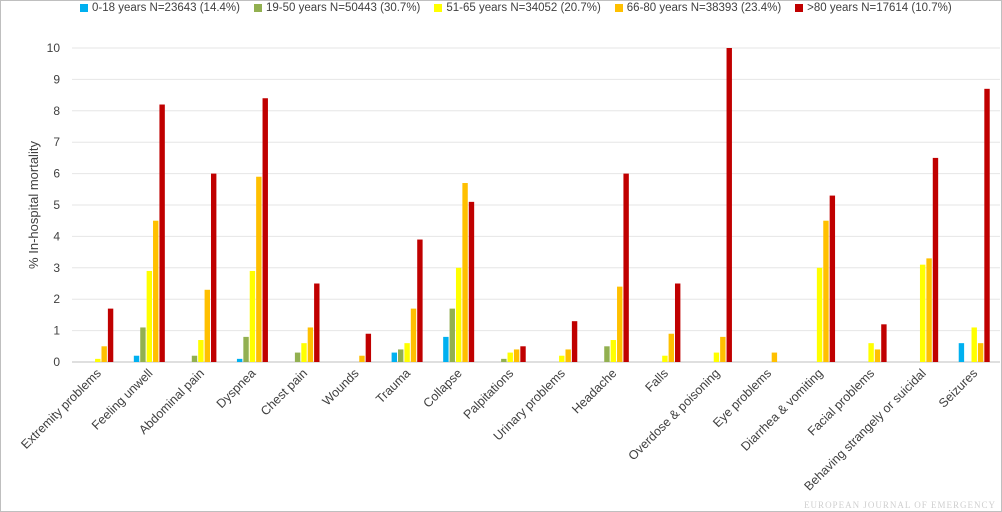 This screenshot has height=512, width=1002. Describe the element at coordinates (656, 380) in the screenshot. I see `x-tick-label: Falls` at that location.